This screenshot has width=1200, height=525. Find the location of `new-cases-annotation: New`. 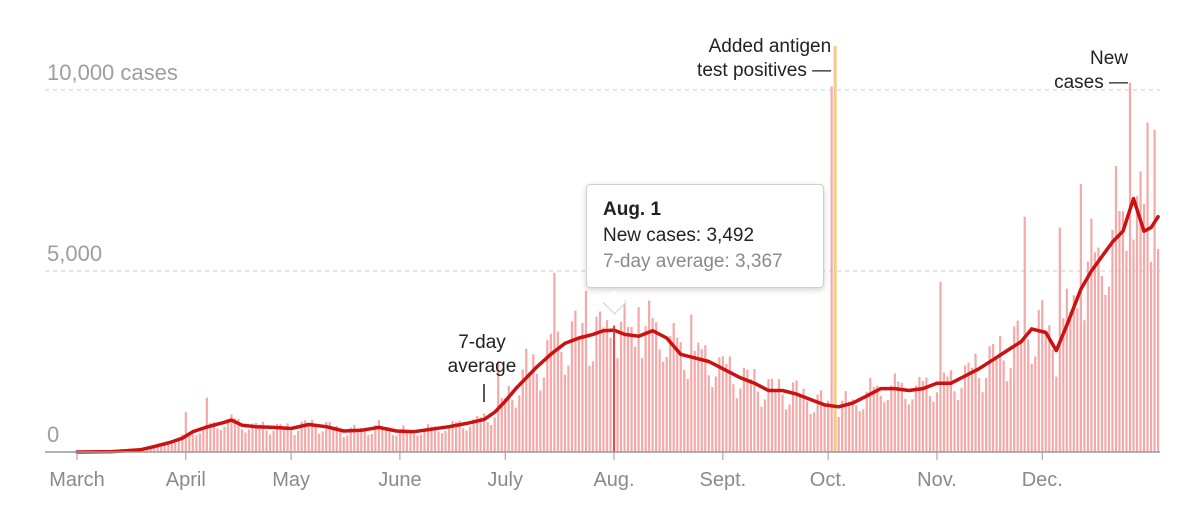

new-cases-annotation: New is located at coordinates (1109, 58).